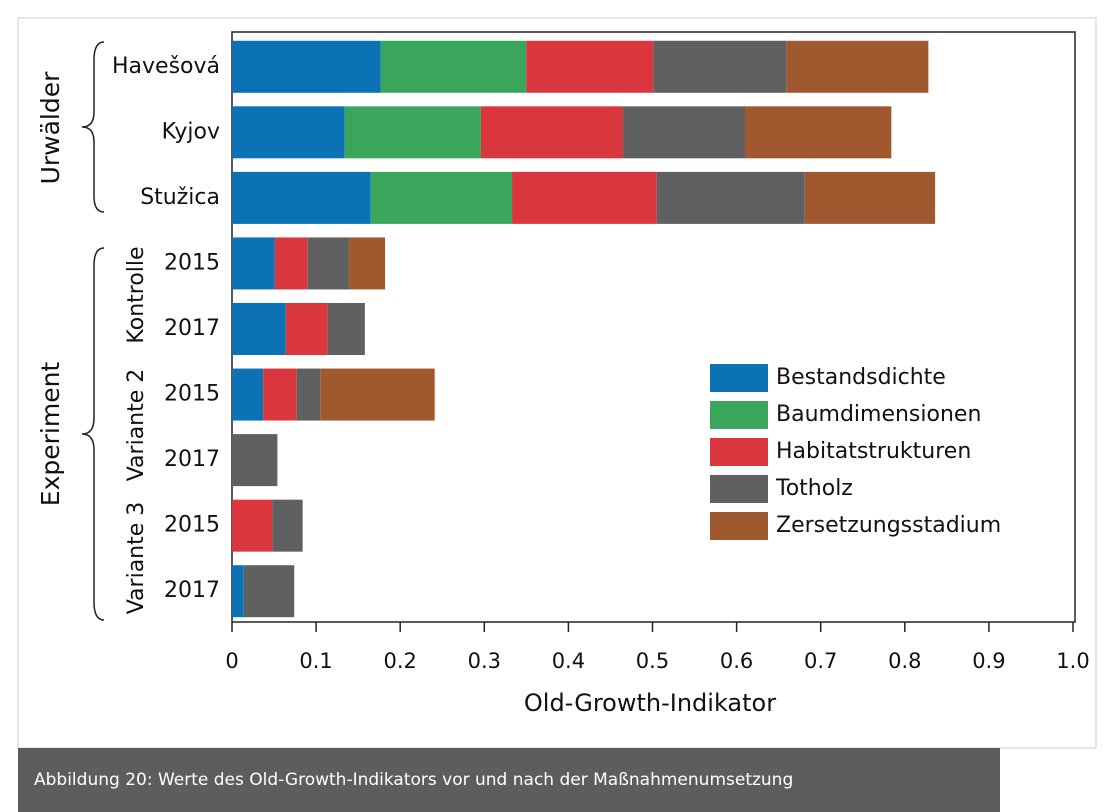 The height and width of the screenshot is (812, 1116). What do you see at coordinates (878, 414) in the screenshot?
I see `legend-label: Baumdimensionen` at bounding box center [878, 414].